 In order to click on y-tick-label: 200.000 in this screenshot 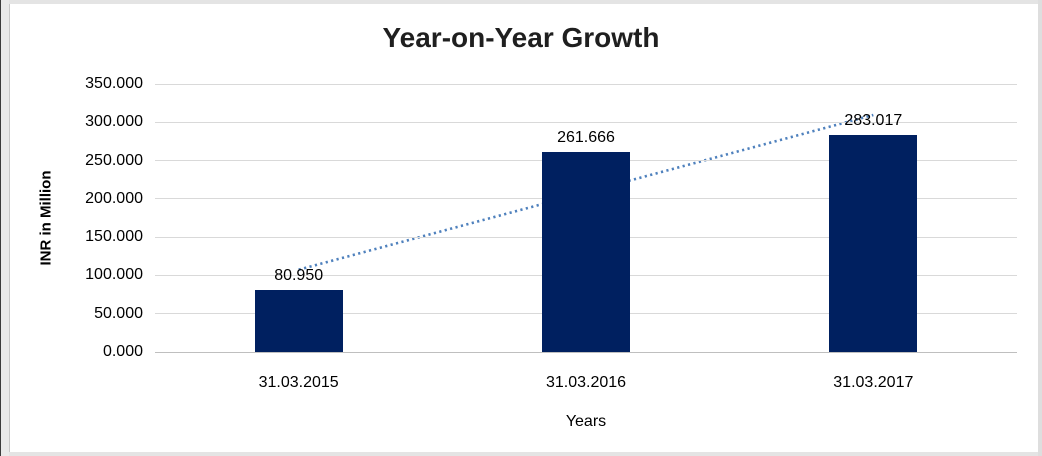, I will do `click(114, 198)`.